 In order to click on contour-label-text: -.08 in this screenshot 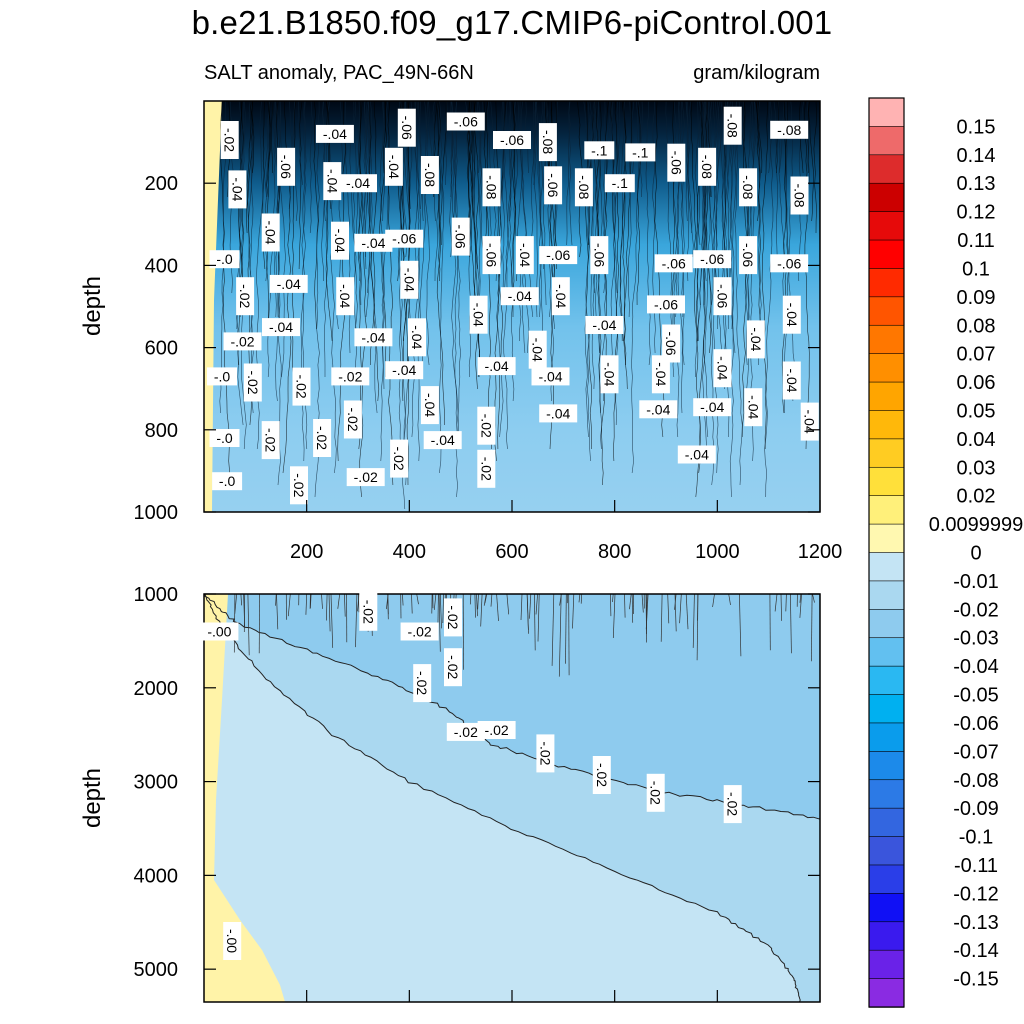, I will do `click(789, 130)`.